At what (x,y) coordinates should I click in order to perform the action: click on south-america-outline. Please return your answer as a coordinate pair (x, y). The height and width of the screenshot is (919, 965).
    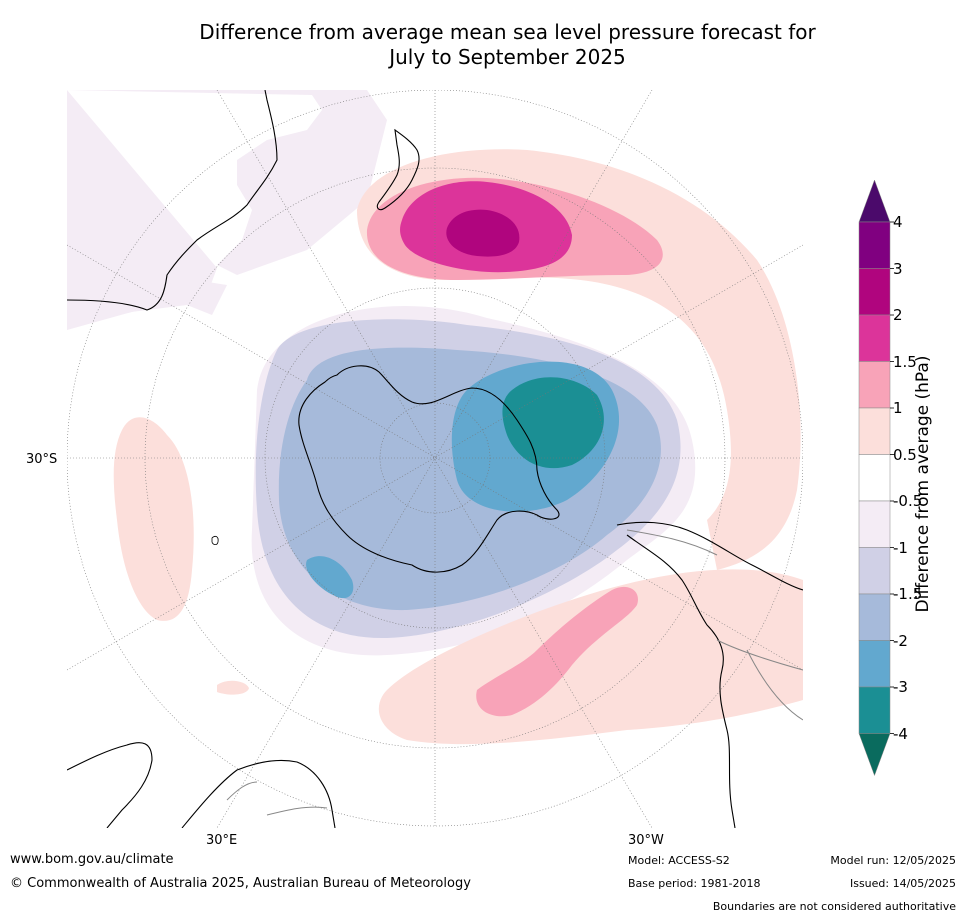
    Looking at the image, I should click on (709, 674).